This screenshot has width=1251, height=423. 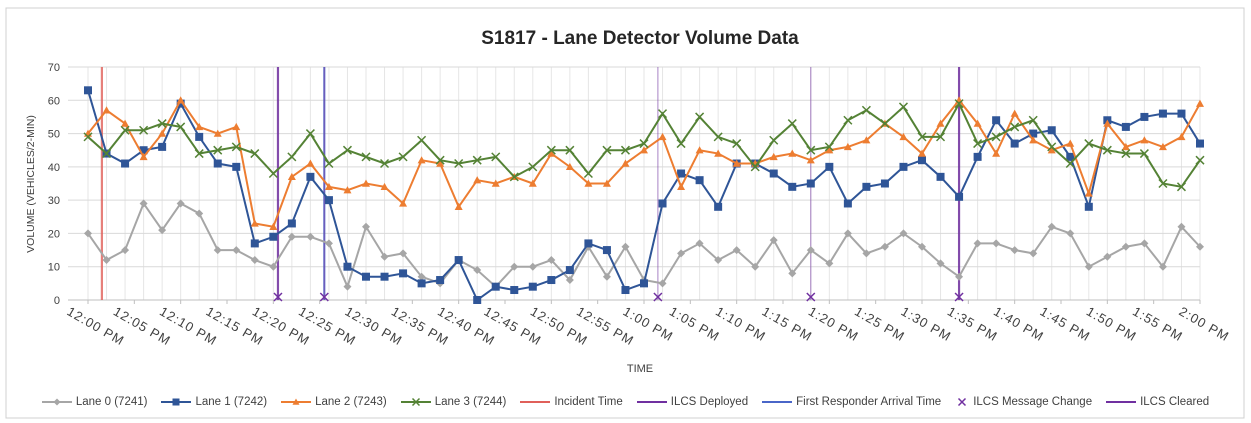 I want to click on x-tick-label: 1:50 PM, so click(x=1111, y=324).